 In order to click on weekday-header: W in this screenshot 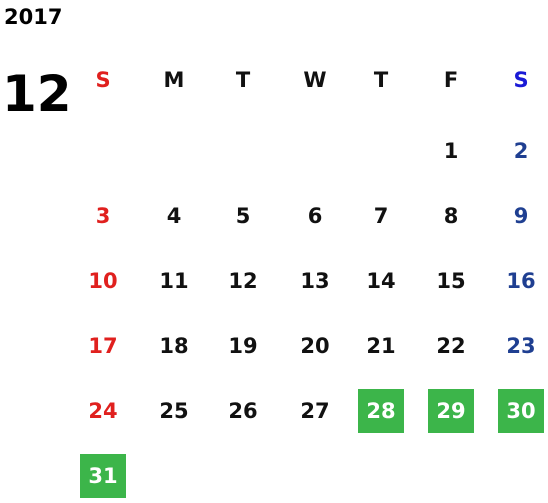, I will do `click(314, 80)`.